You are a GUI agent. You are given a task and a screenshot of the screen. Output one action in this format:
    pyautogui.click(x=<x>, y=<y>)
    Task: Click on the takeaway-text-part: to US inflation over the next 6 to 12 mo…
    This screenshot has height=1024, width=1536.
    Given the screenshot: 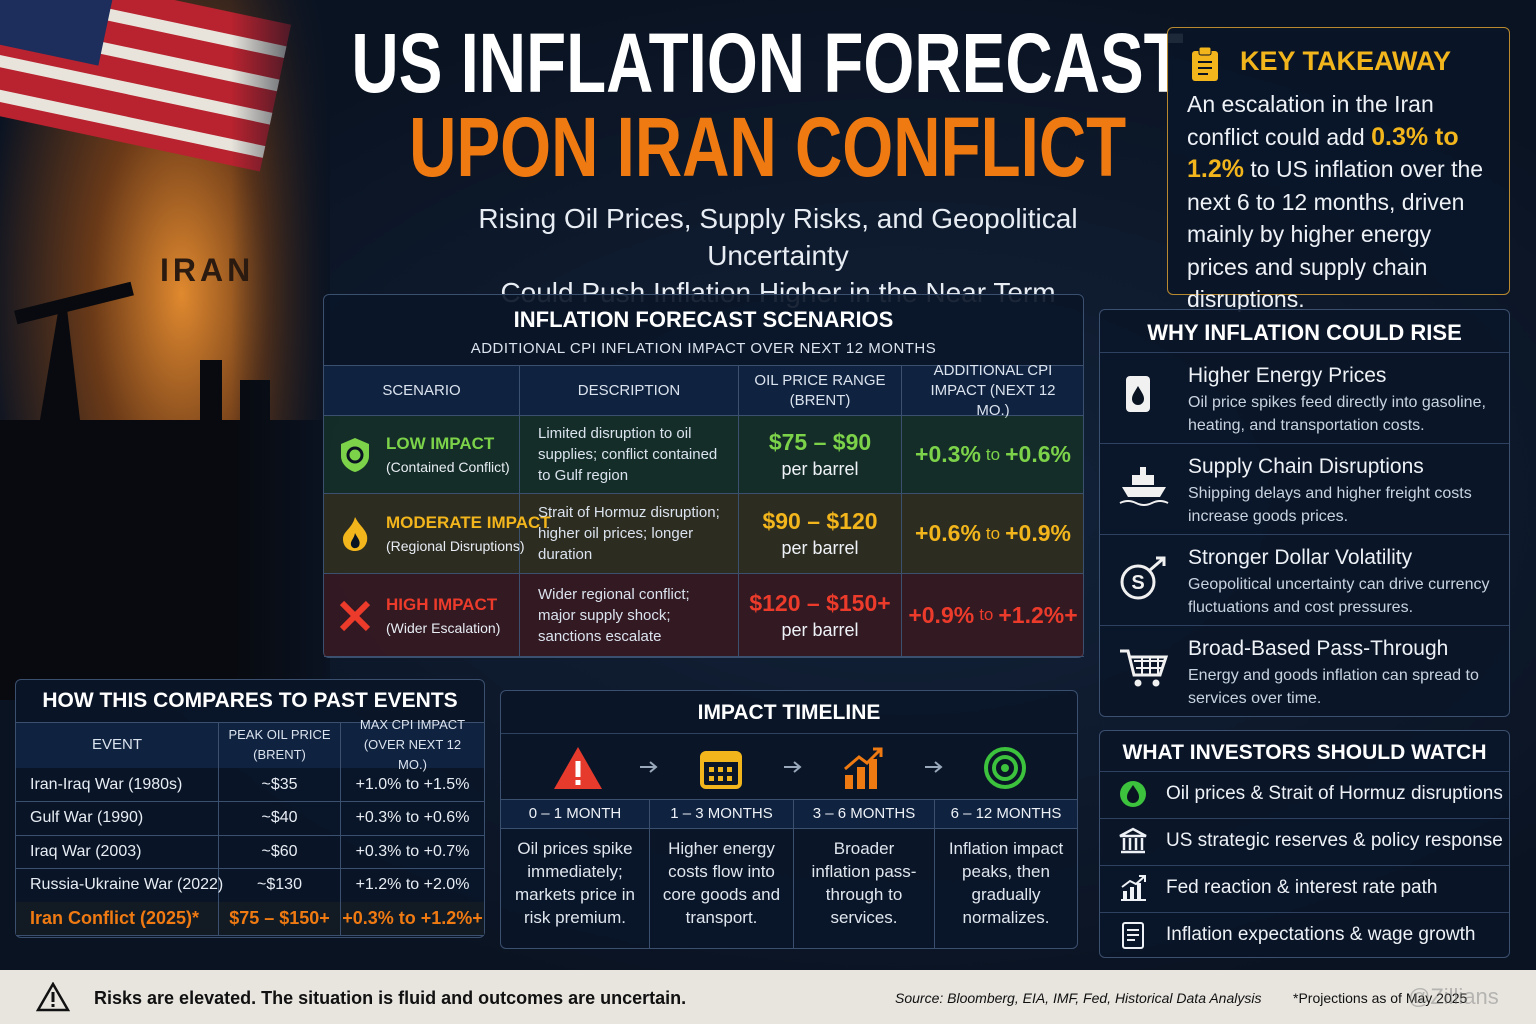 What is the action you would take?
    pyautogui.click(x=1335, y=234)
    